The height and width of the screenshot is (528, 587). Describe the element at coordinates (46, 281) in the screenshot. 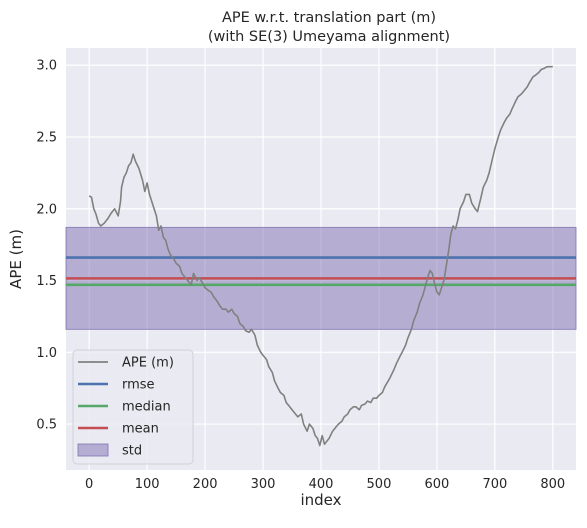

I see `y-tick-label-2: 1.5` at that location.